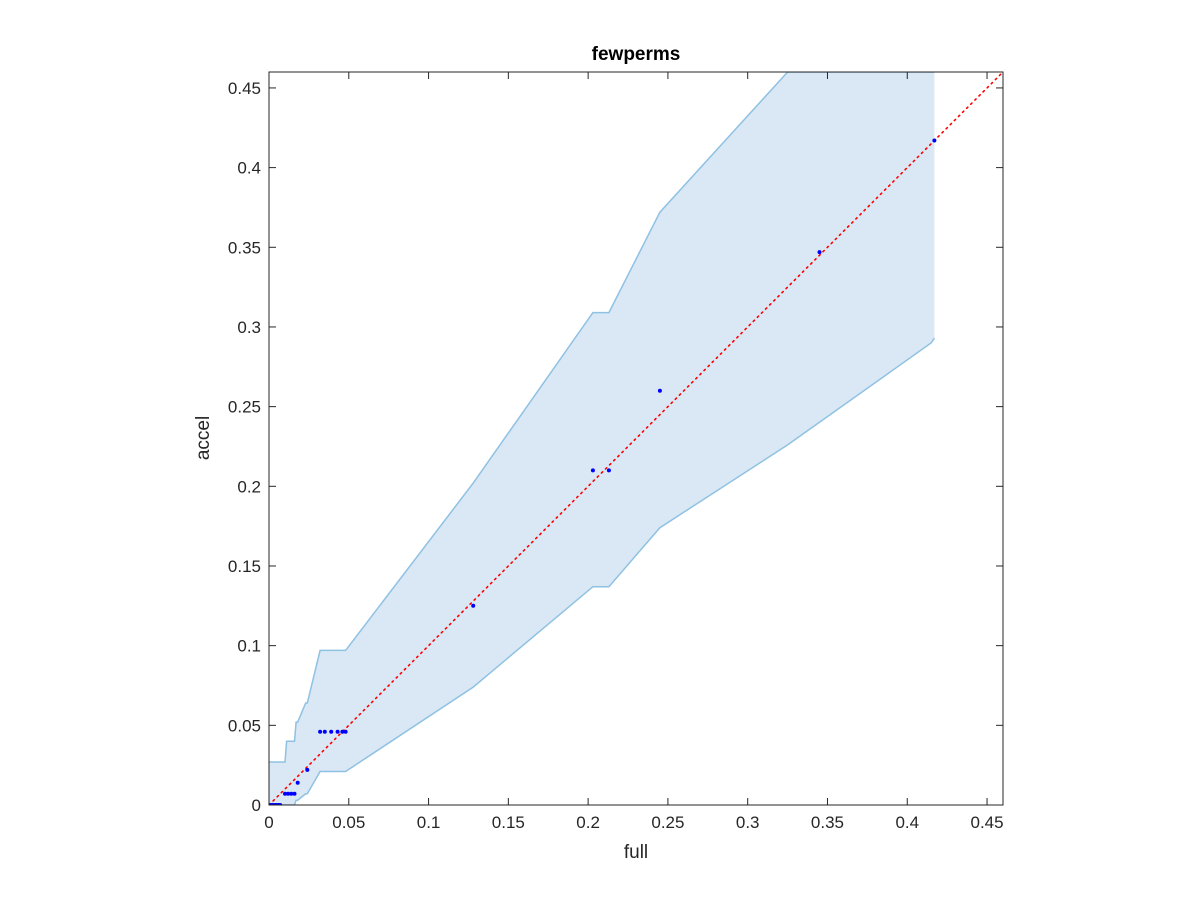 This screenshot has height=900, width=1200. What do you see at coordinates (667, 822) in the screenshot?
I see `x-tick-label: 0.25` at bounding box center [667, 822].